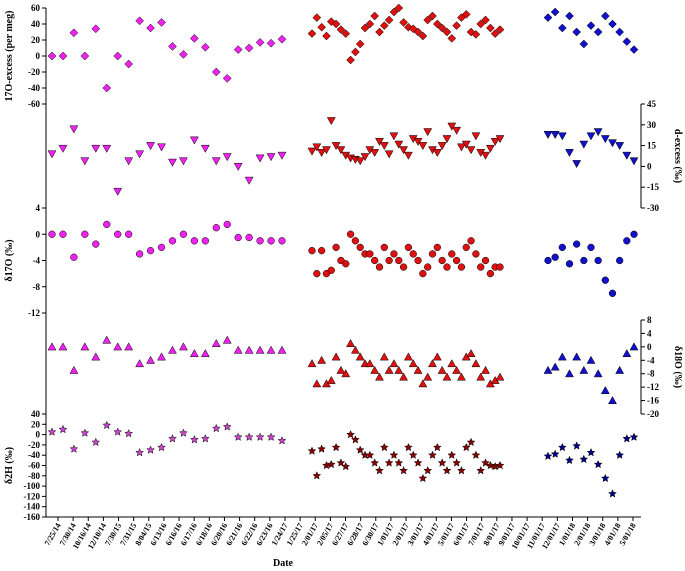  Describe the element at coordinates (343, 459) in the screenshot. I see `panel-d2h` at that location.